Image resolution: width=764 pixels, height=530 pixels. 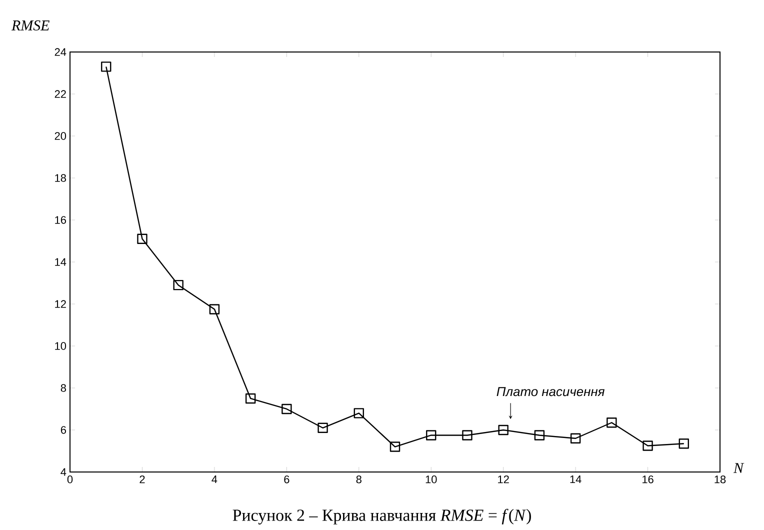 I want to click on y-tick-label: 6, so click(x=63, y=430).